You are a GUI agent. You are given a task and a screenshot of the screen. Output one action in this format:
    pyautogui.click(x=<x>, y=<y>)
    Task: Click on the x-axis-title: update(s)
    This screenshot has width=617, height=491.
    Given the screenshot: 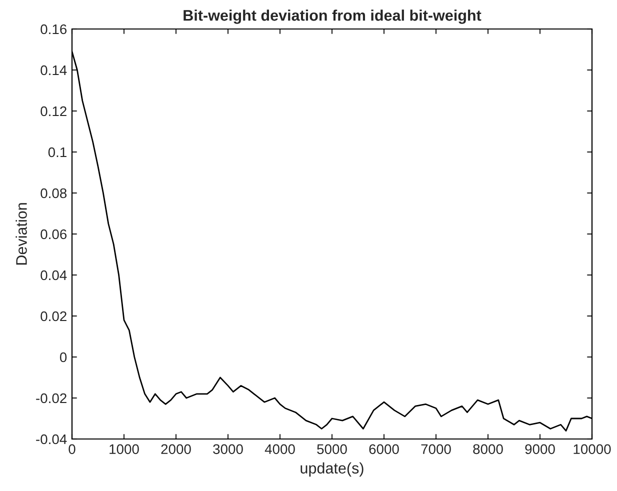 What is the action you would take?
    pyautogui.click(x=332, y=469)
    